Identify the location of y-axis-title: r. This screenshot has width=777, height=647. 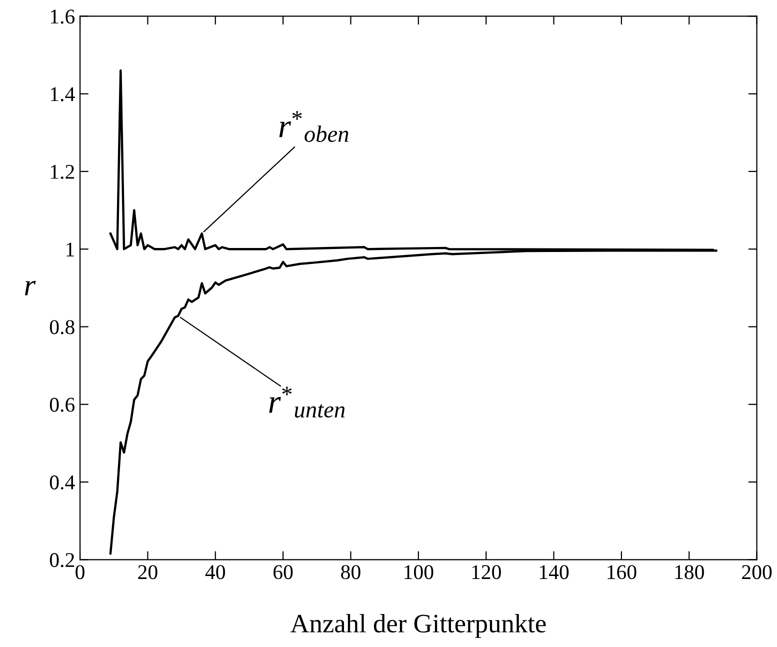
(30, 288).